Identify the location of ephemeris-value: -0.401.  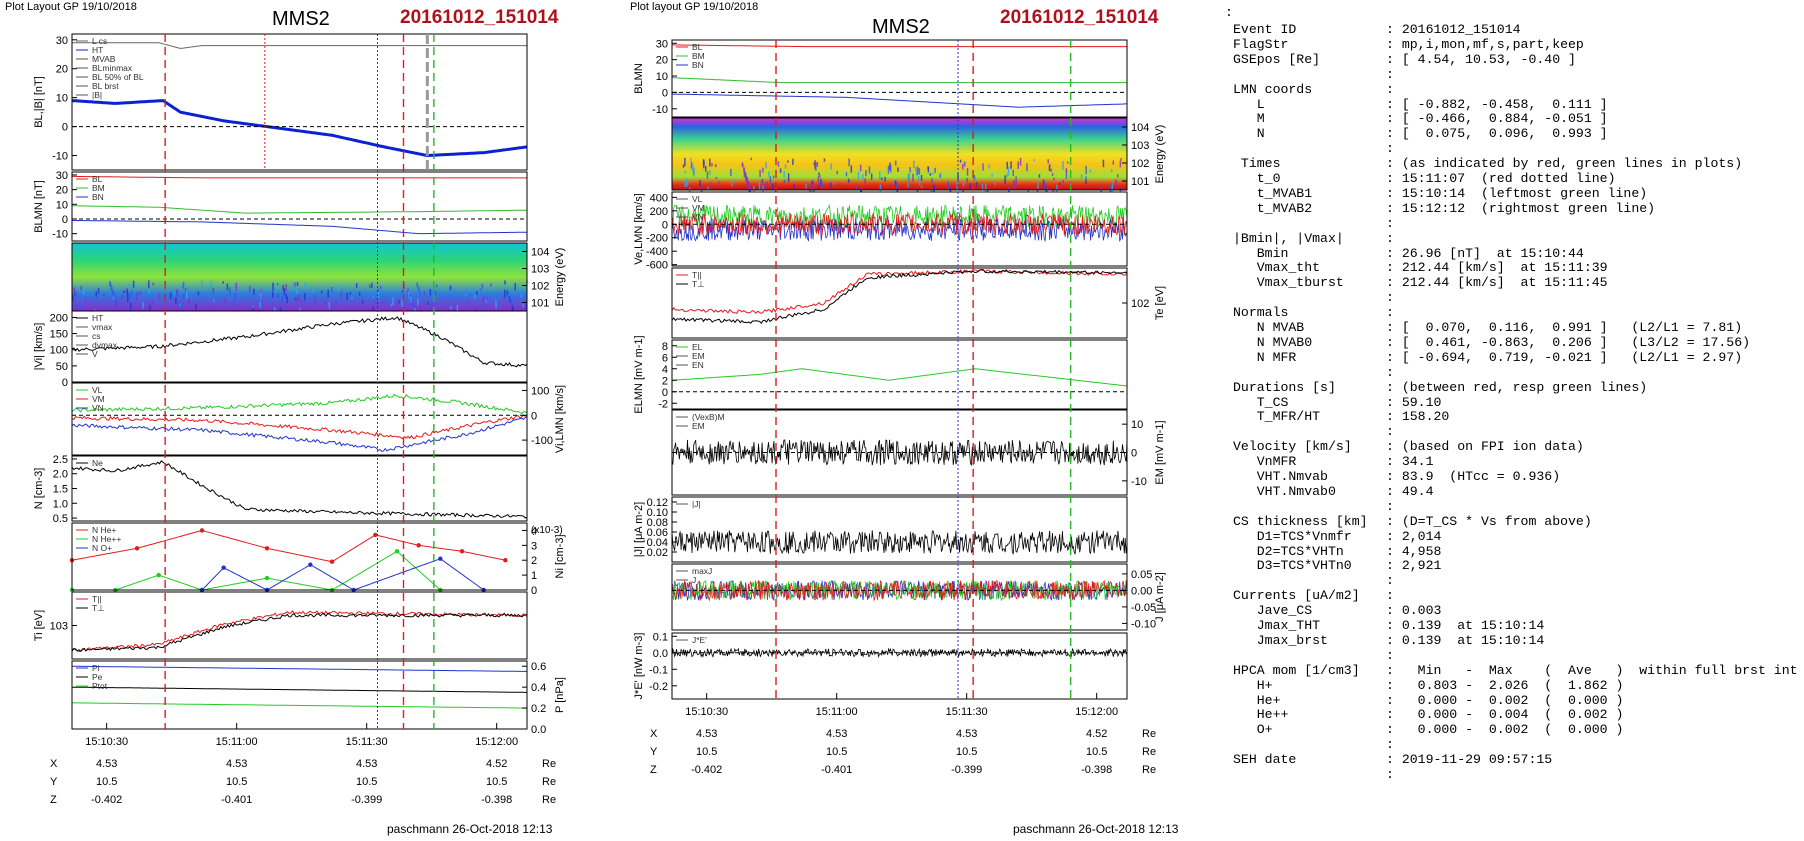
(236, 800).